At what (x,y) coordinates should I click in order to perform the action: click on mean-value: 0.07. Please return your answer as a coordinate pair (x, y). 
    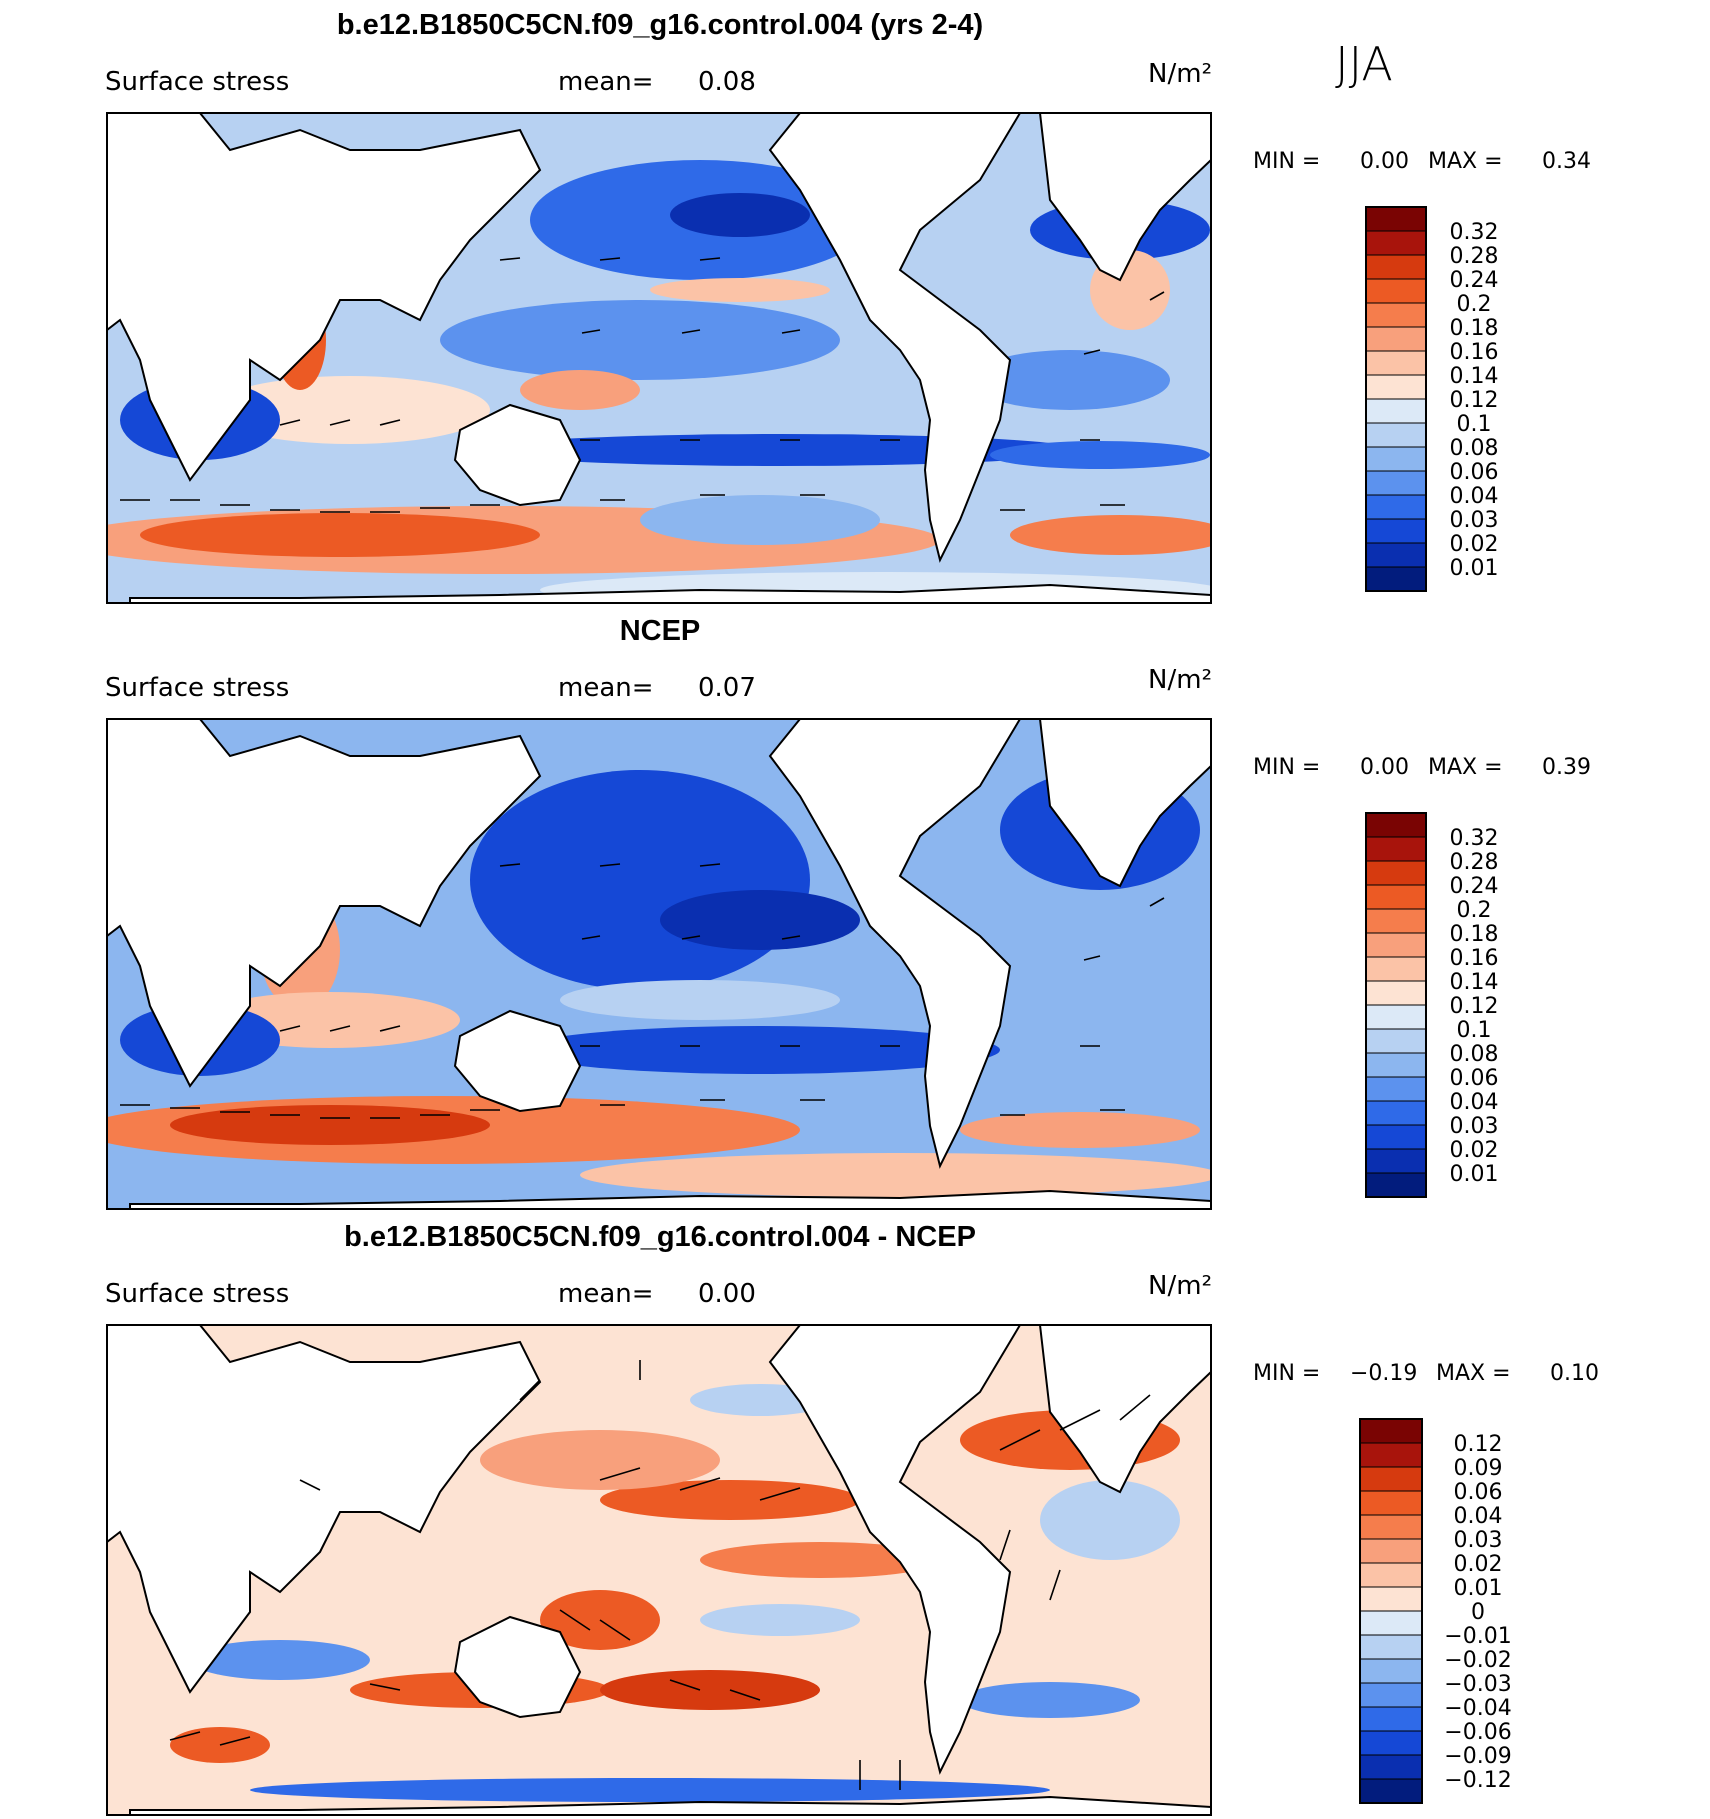
    Looking at the image, I should click on (727, 688).